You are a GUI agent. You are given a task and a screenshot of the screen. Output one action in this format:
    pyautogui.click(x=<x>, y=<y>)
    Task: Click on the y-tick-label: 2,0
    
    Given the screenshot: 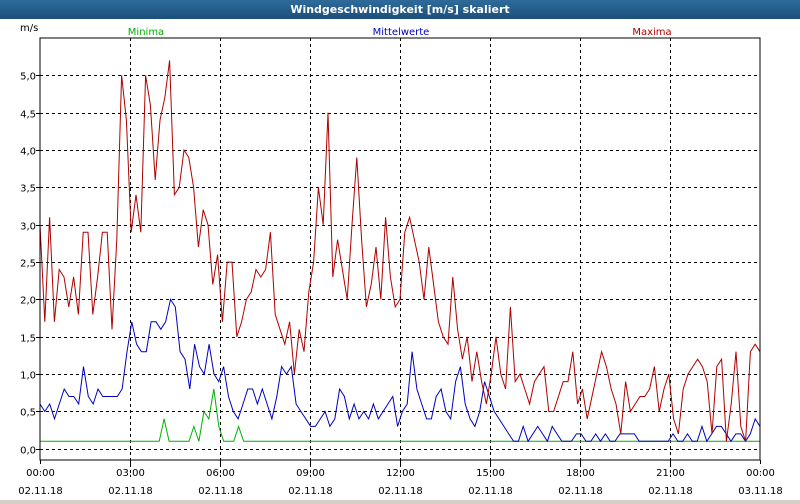 What is the action you would take?
    pyautogui.click(x=28, y=301)
    